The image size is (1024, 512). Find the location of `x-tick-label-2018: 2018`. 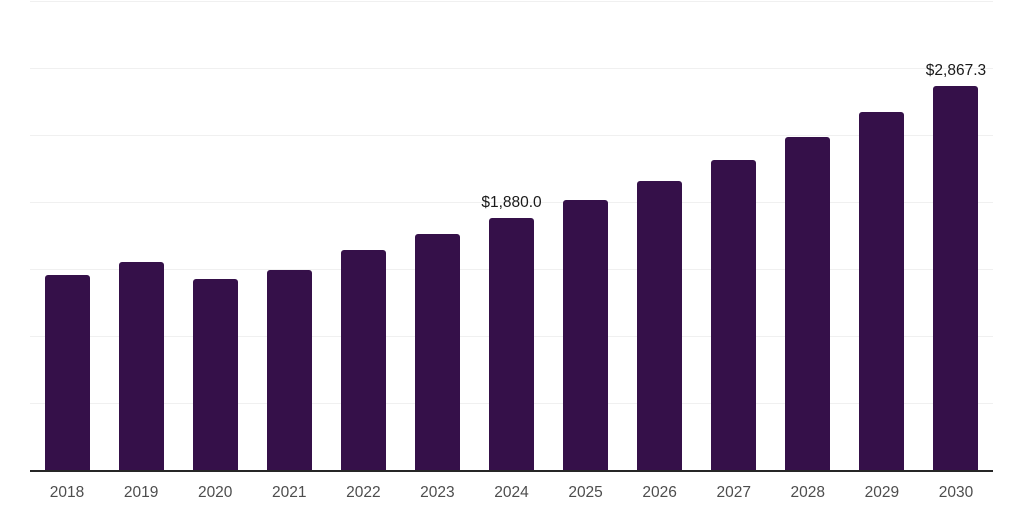

x-tick-label-2018: 2018 is located at coordinates (67, 492).